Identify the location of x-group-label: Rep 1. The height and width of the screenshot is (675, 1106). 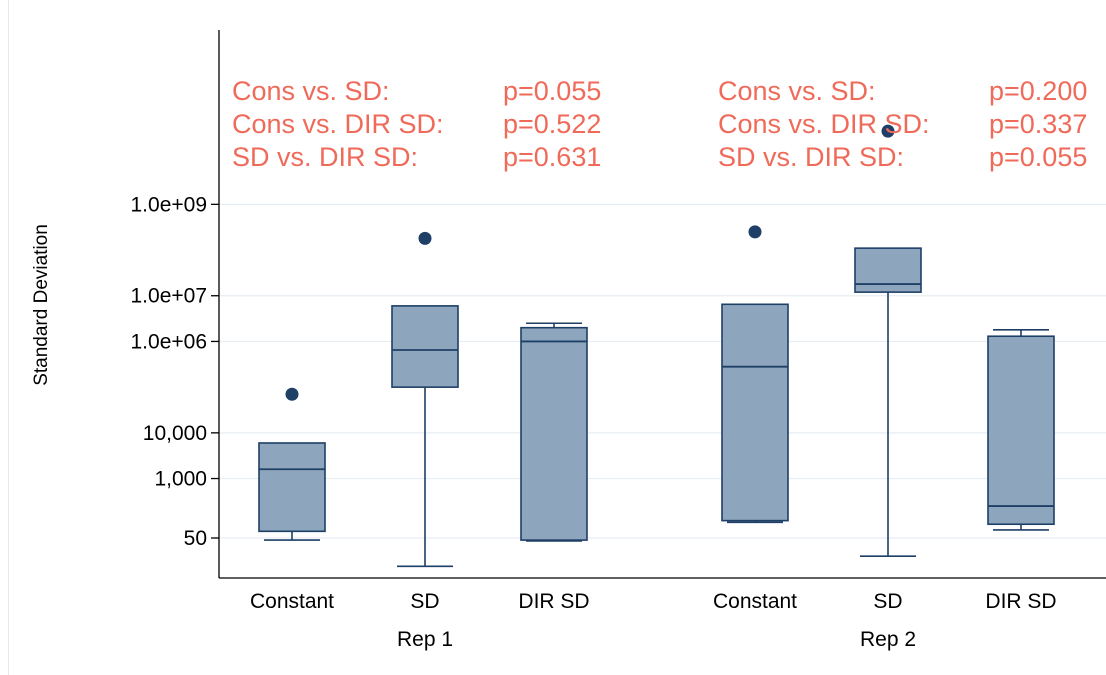
(425, 639).